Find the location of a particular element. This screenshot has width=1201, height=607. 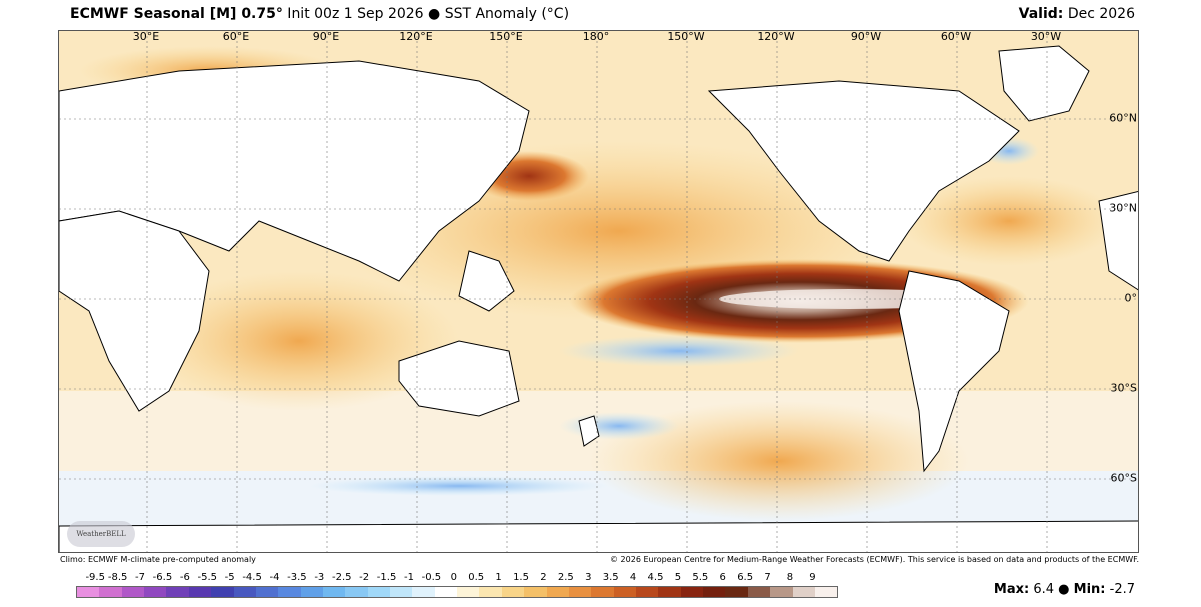

lat-label-60n: 60°N is located at coordinates (1123, 118).